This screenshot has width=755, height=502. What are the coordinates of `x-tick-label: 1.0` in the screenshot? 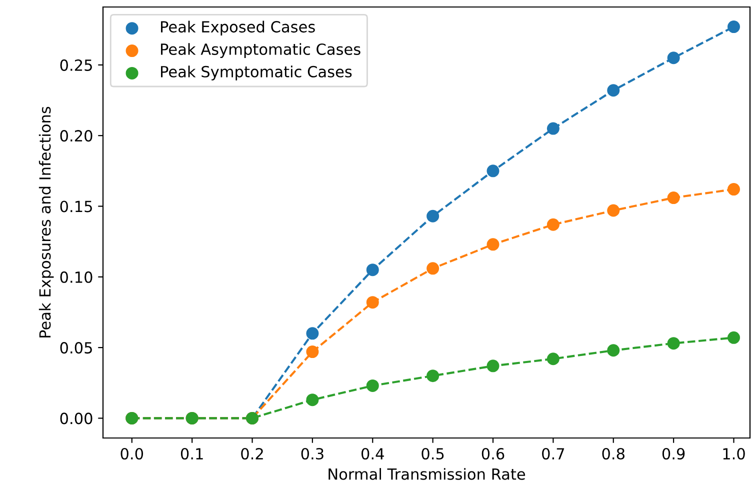 It's located at (734, 454).